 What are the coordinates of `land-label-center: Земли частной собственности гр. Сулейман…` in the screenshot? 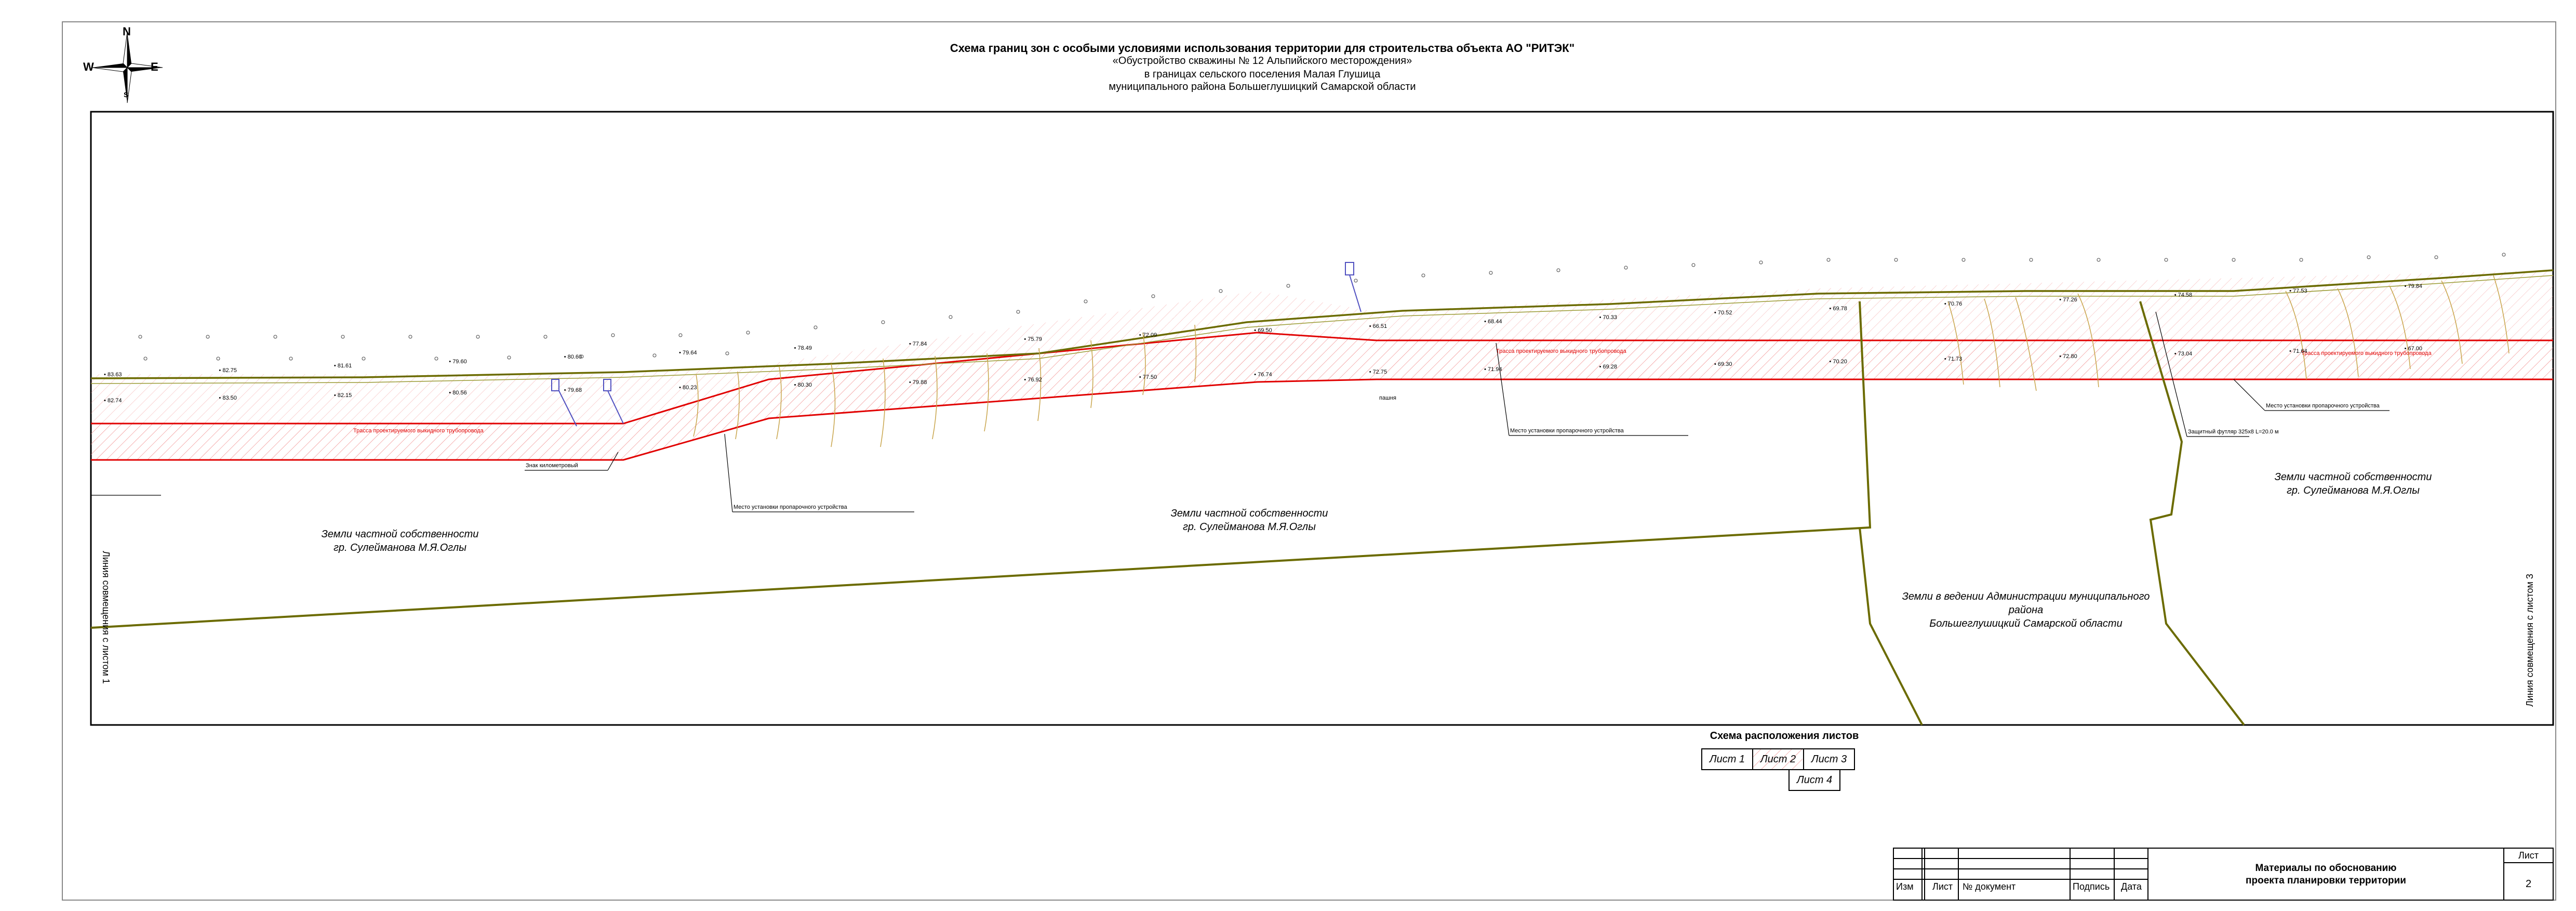 It's located at (1249, 520).